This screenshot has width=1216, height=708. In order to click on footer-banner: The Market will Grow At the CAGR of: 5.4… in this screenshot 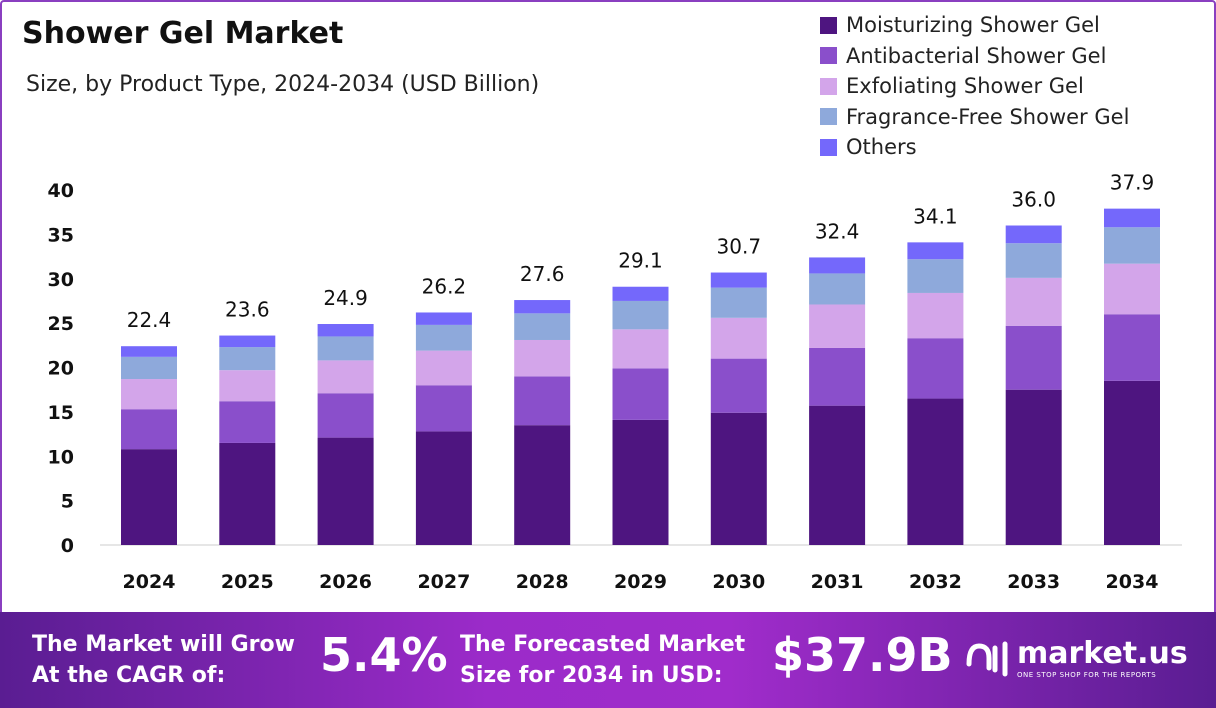, I will do `click(608, 660)`.